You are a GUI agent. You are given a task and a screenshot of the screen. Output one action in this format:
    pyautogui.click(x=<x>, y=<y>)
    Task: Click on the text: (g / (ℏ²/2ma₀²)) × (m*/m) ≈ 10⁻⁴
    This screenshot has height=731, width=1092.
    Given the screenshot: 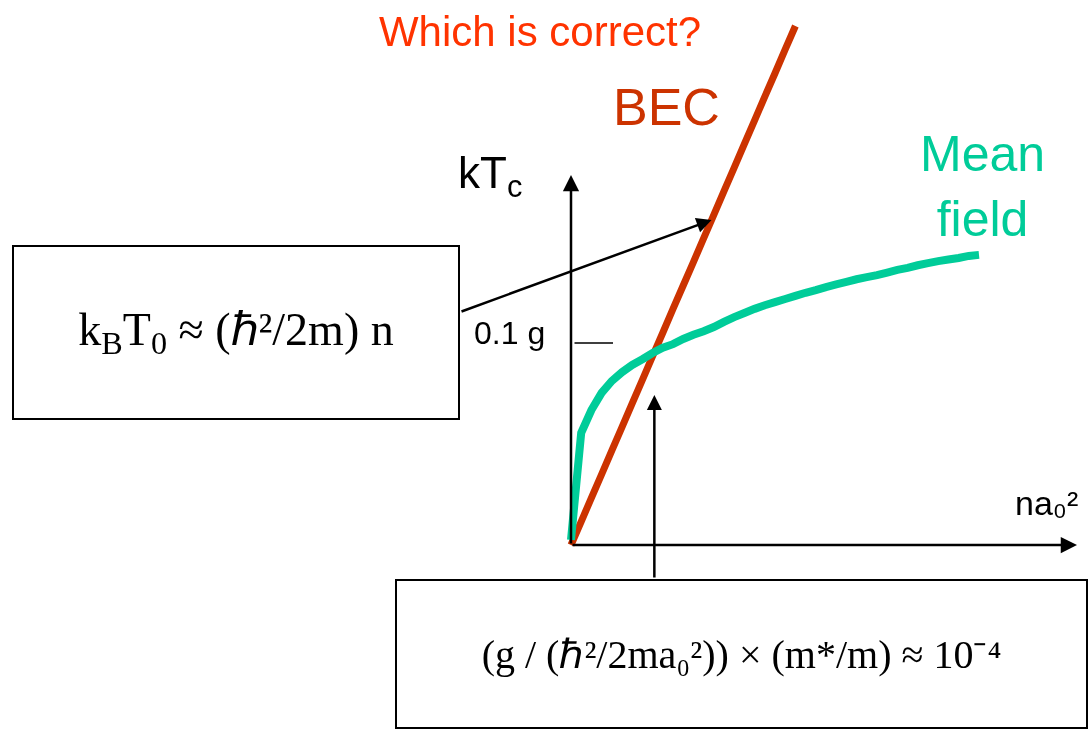 What is the action you would take?
    pyautogui.click(x=741, y=654)
    